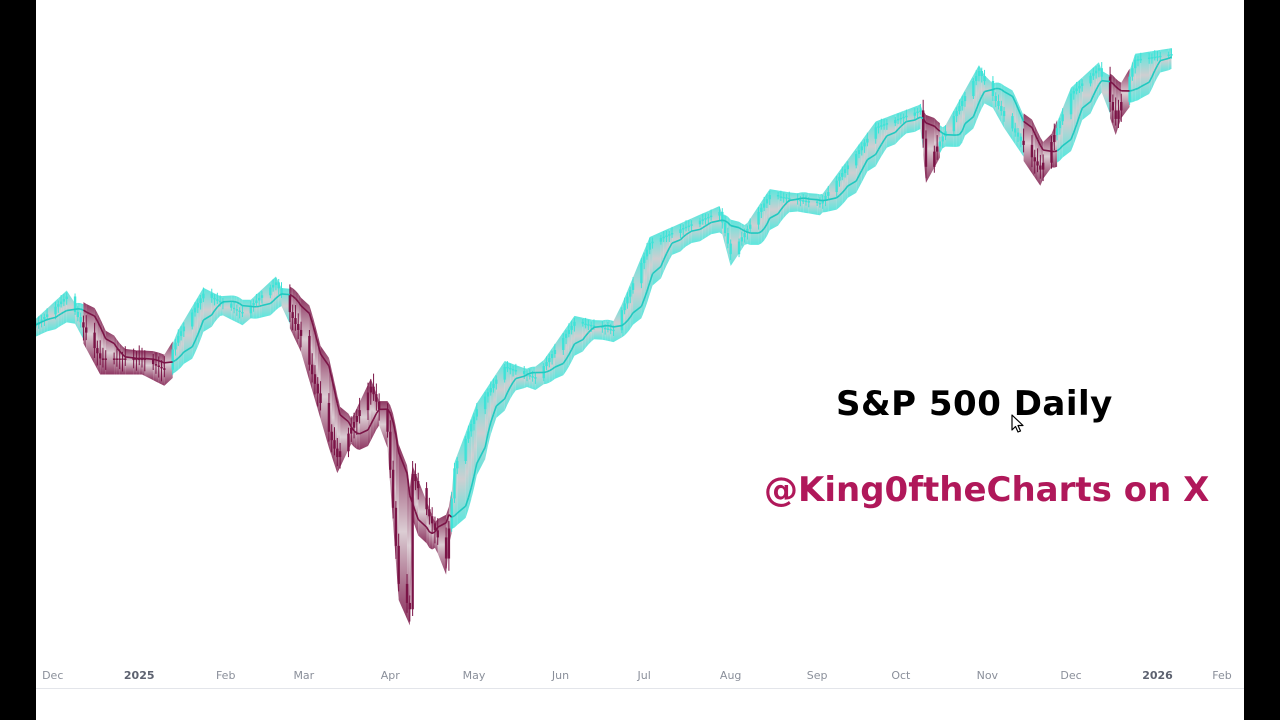 This screenshot has width=1280, height=720. I want to click on x-tick-label: Jul, so click(644, 675).